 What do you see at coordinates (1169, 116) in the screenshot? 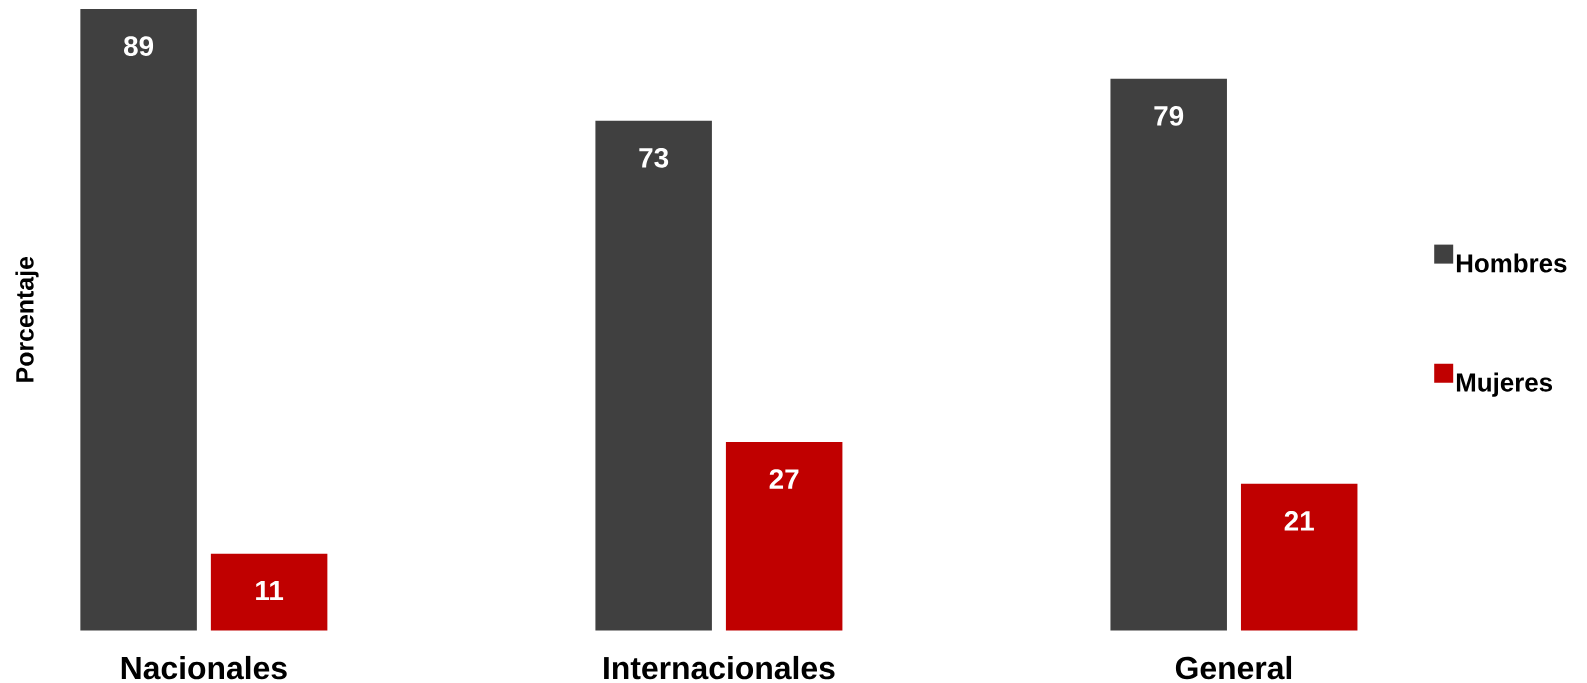
I see `data-label: 79` at bounding box center [1169, 116].